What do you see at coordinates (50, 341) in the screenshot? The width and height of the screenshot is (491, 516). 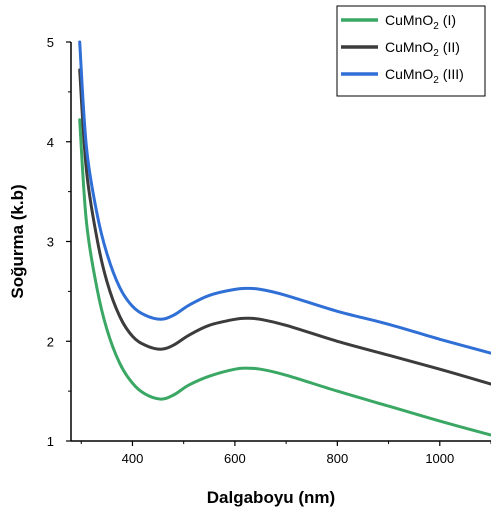 I see `y-tick-label: 2` at bounding box center [50, 341].